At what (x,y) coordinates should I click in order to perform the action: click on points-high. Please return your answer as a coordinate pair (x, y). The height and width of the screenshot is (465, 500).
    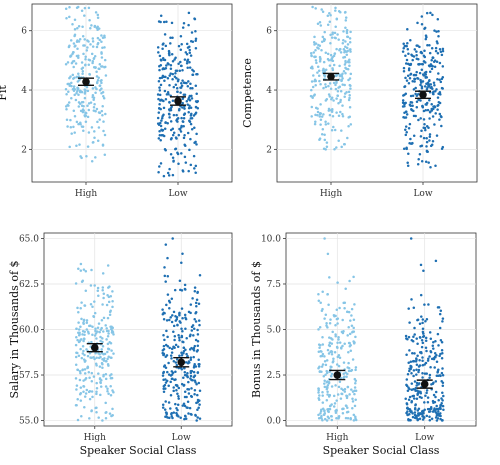
    Looking at the image, I should click on (94, 342).